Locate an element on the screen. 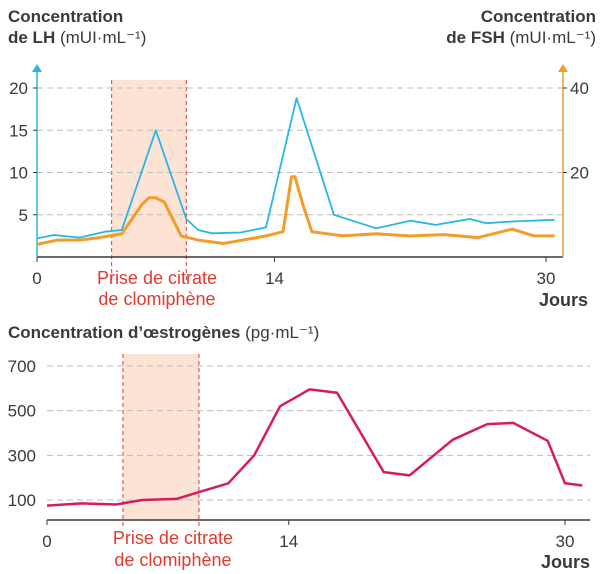 This screenshot has height=574, width=606. top-band-label-line1: Prise de citrate is located at coordinates (157, 278).